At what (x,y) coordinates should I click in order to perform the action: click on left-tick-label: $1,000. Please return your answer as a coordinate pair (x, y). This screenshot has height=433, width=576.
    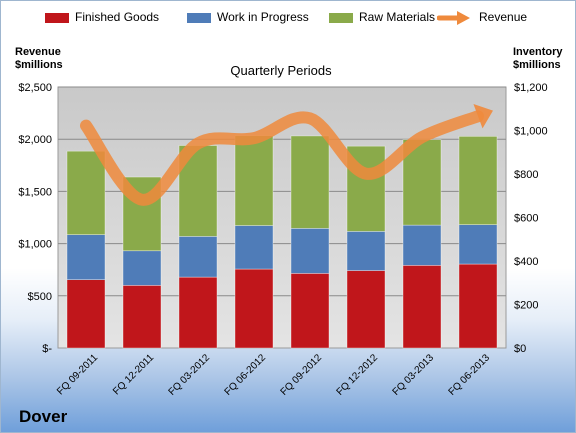
    Looking at the image, I should click on (35, 245).